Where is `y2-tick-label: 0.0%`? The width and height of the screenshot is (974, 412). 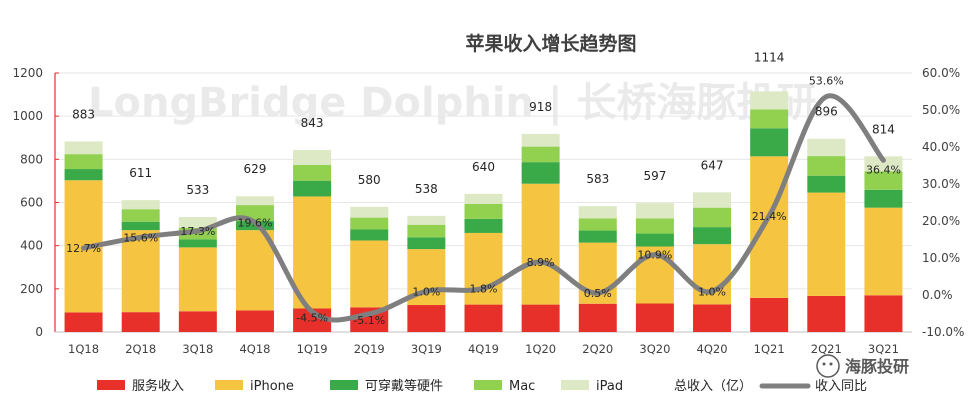
y2-tick-label: 0.0% is located at coordinates (937, 295).